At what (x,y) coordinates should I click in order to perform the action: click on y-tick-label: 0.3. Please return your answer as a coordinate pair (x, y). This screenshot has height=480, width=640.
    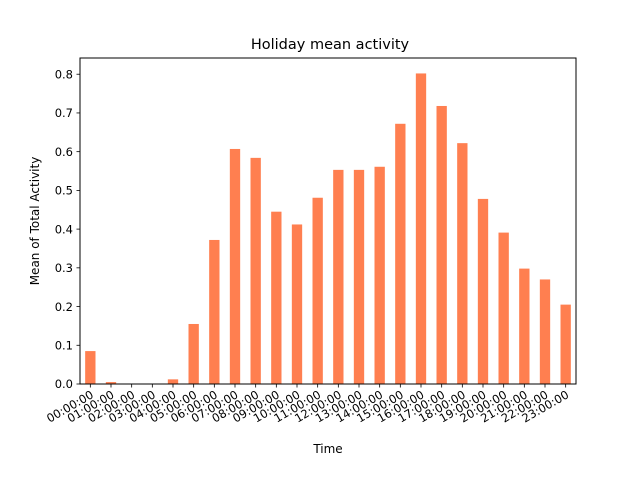
    Looking at the image, I should click on (64, 268).